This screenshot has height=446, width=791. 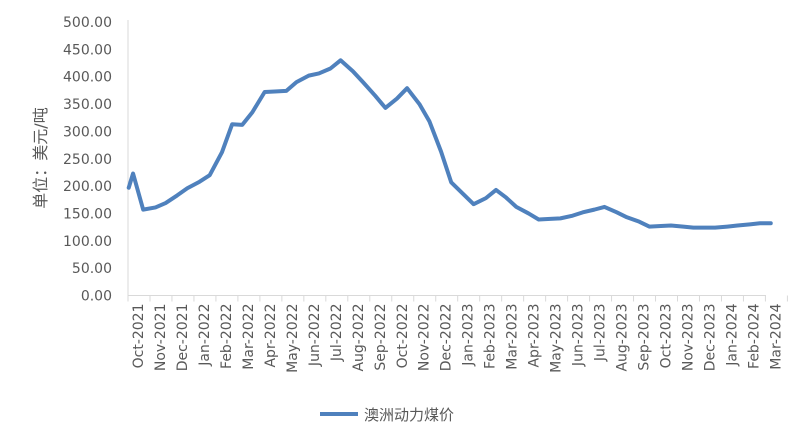 I want to click on x-tick-label: Nov-2021, so click(x=161, y=338).